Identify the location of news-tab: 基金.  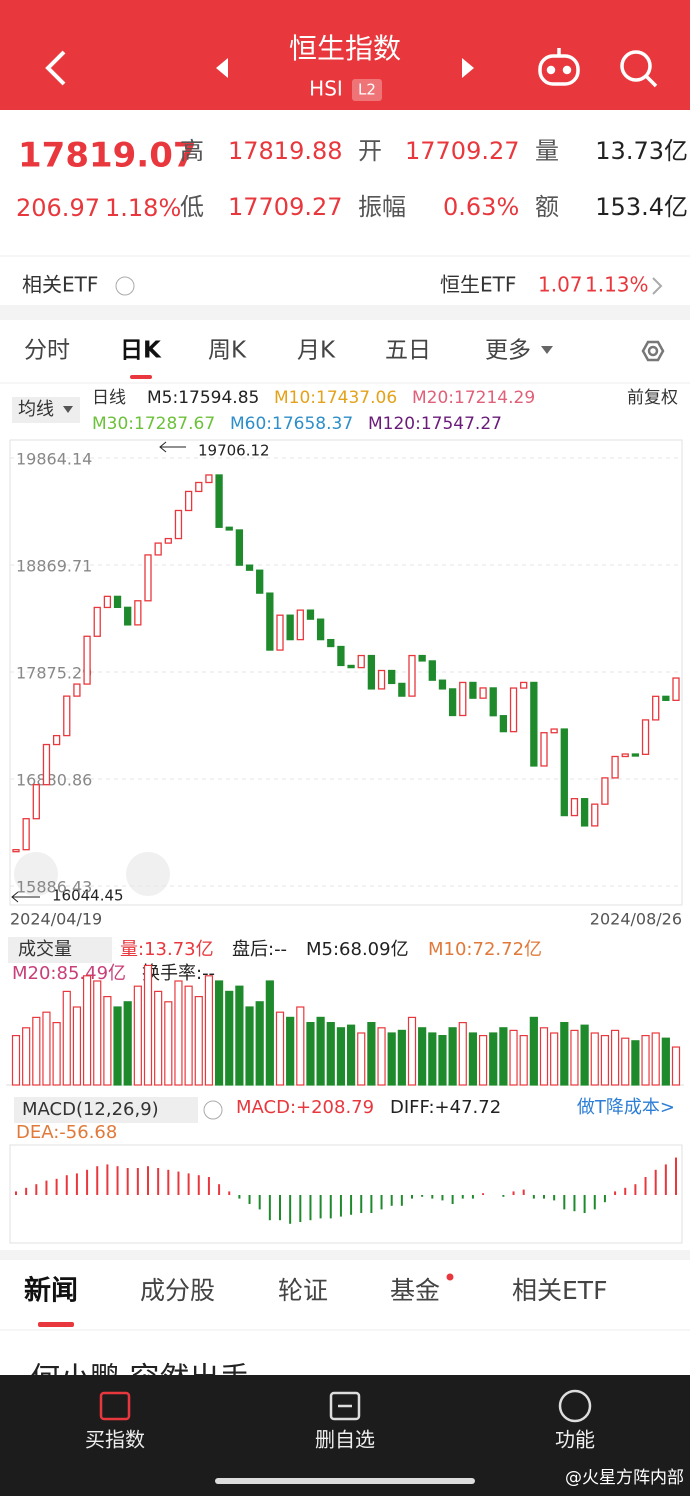
(415, 1290).